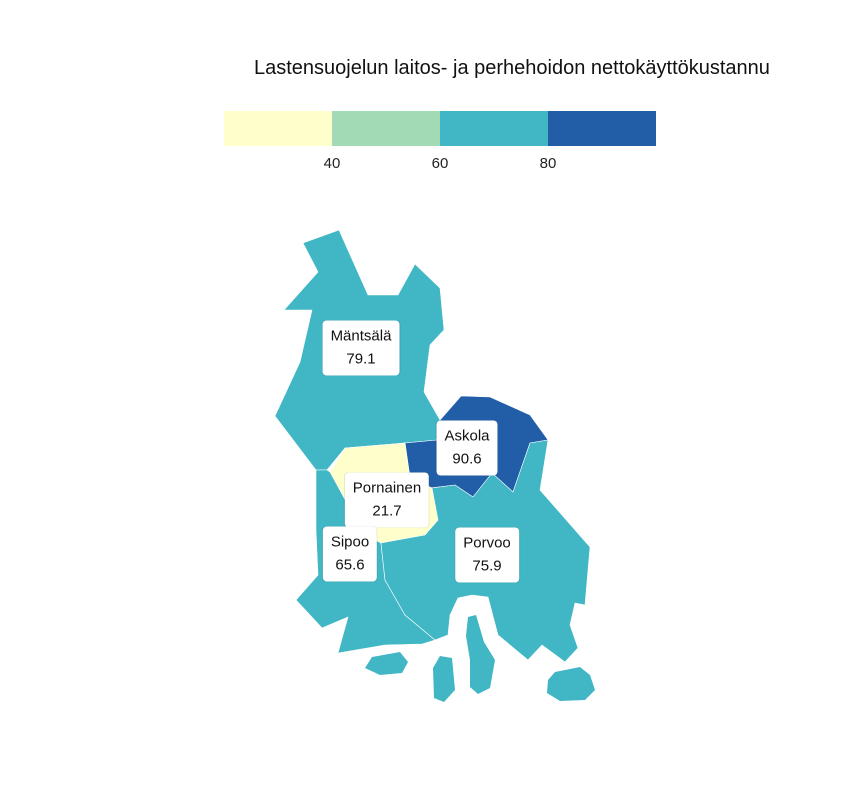  What do you see at coordinates (387, 511) in the screenshot?
I see `region-value: 21.7` at bounding box center [387, 511].